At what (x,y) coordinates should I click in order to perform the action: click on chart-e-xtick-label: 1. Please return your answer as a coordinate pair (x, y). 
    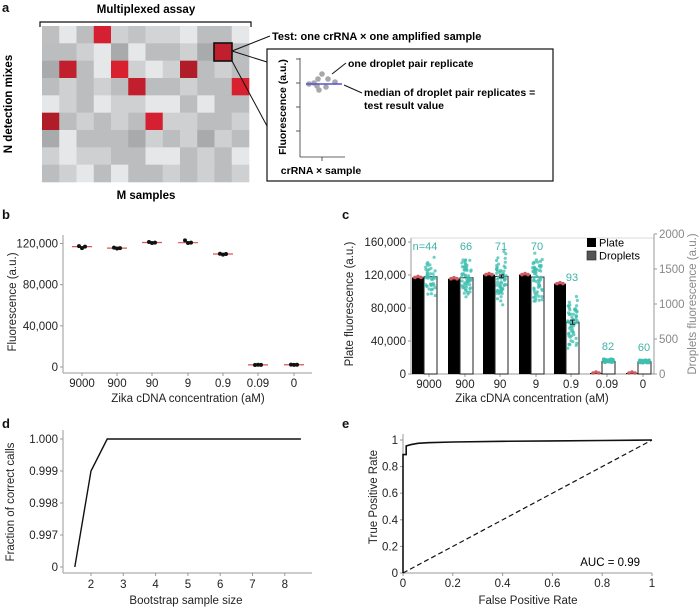
    Looking at the image, I should click on (652, 584).